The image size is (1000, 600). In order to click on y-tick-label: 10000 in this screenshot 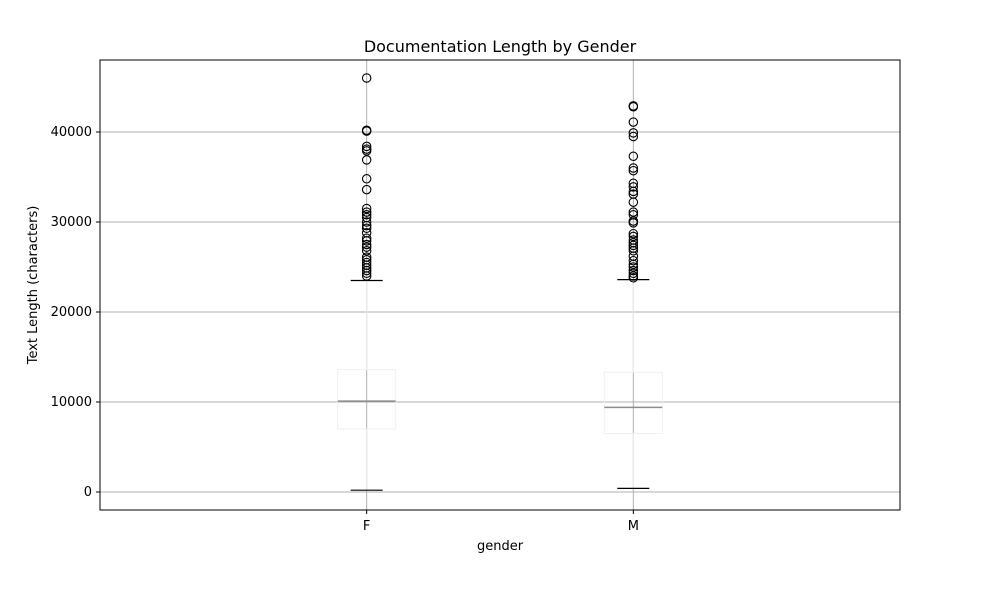, I will do `click(71, 402)`.